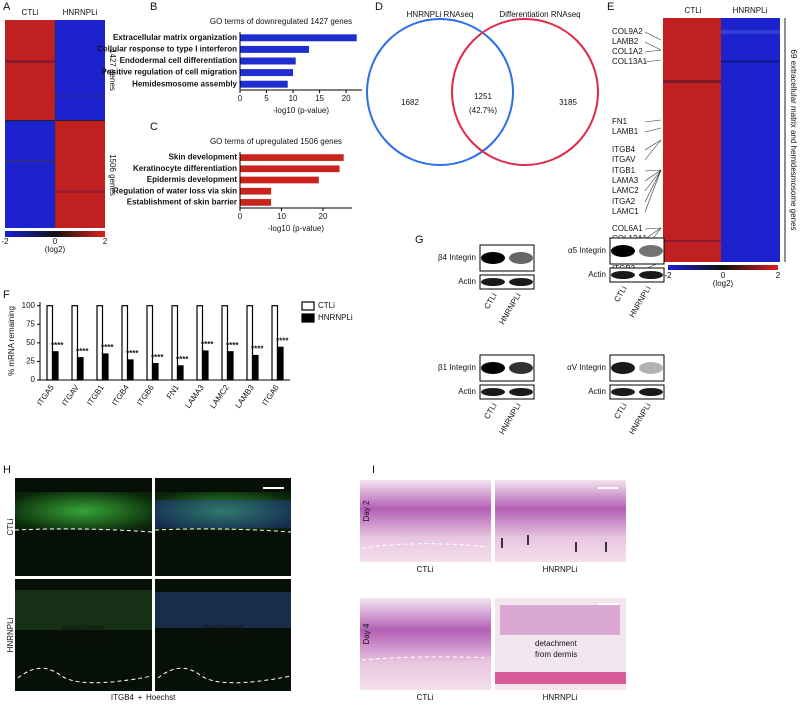 Image resolution: width=800 pixels, height=705 pixels. I want to click on category-label: Skin development, so click(203, 157).